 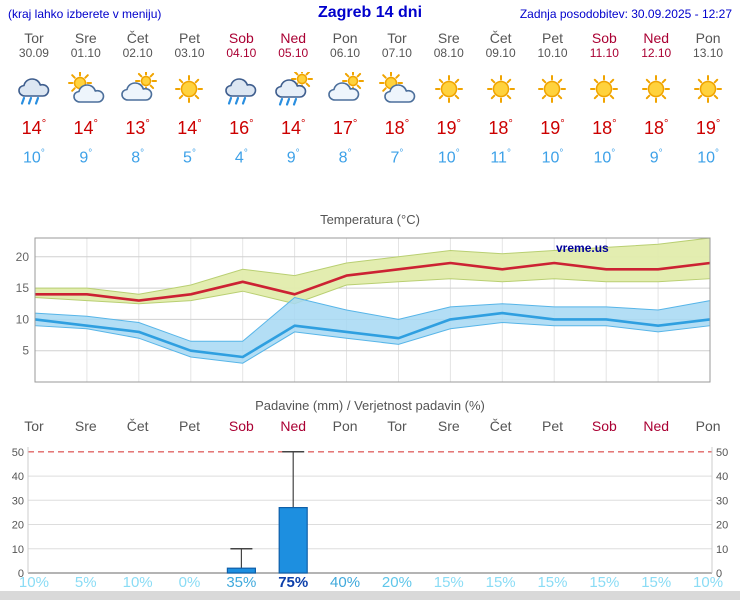 What do you see at coordinates (397, 38) in the screenshot?
I see `day-name: Tor` at bounding box center [397, 38].